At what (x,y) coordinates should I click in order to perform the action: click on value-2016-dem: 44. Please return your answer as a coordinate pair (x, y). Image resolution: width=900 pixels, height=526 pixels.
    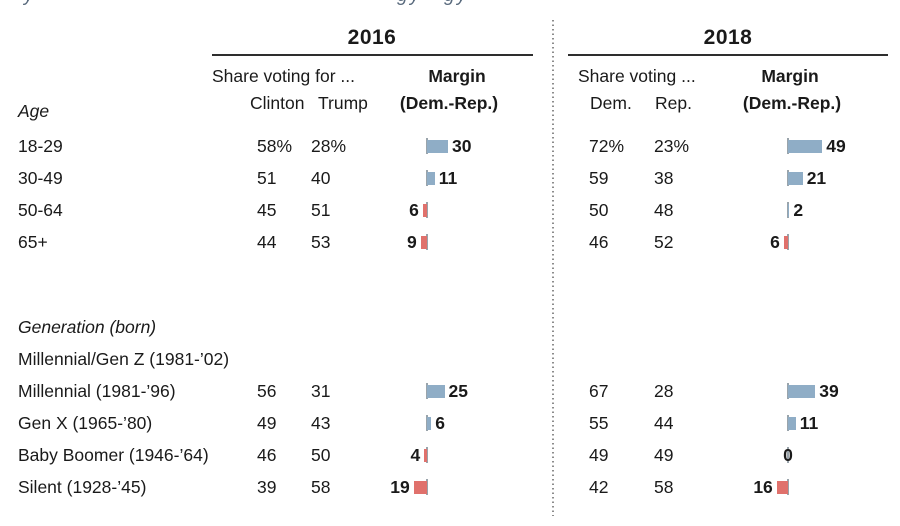
    Looking at the image, I should click on (267, 242).